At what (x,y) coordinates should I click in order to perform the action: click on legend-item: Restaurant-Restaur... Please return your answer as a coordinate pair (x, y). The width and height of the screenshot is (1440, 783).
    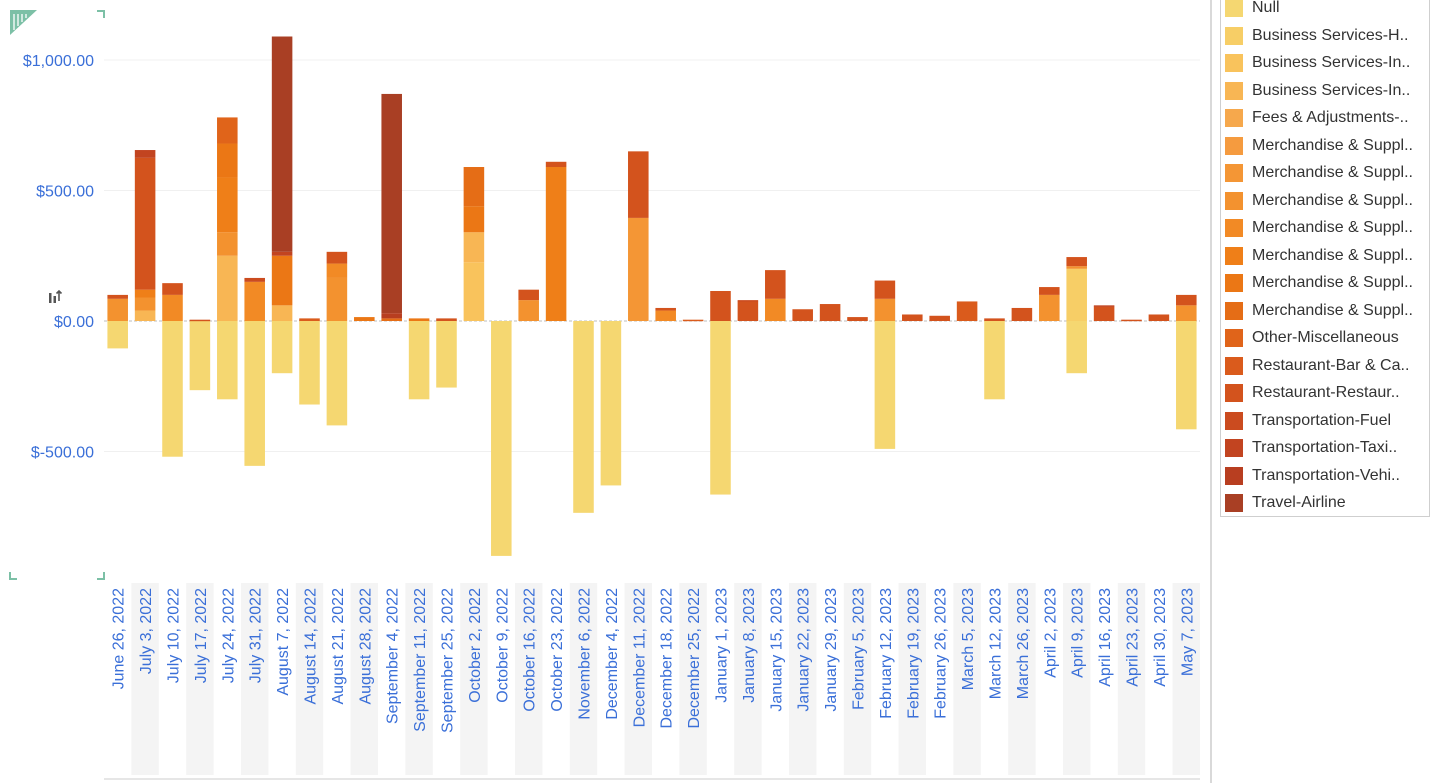
    Looking at the image, I should click on (1325, 393).